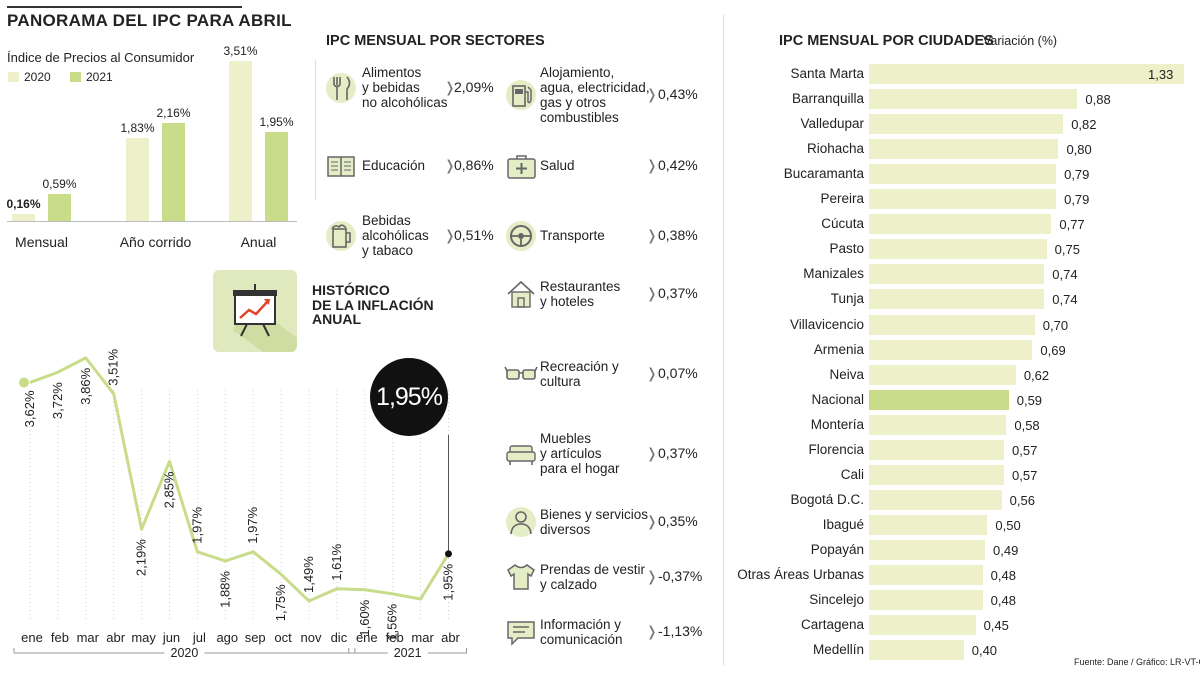 This screenshot has height=674, width=1200. What do you see at coordinates (1022, 500) in the screenshot?
I see `city-value: 0,56` at bounding box center [1022, 500].